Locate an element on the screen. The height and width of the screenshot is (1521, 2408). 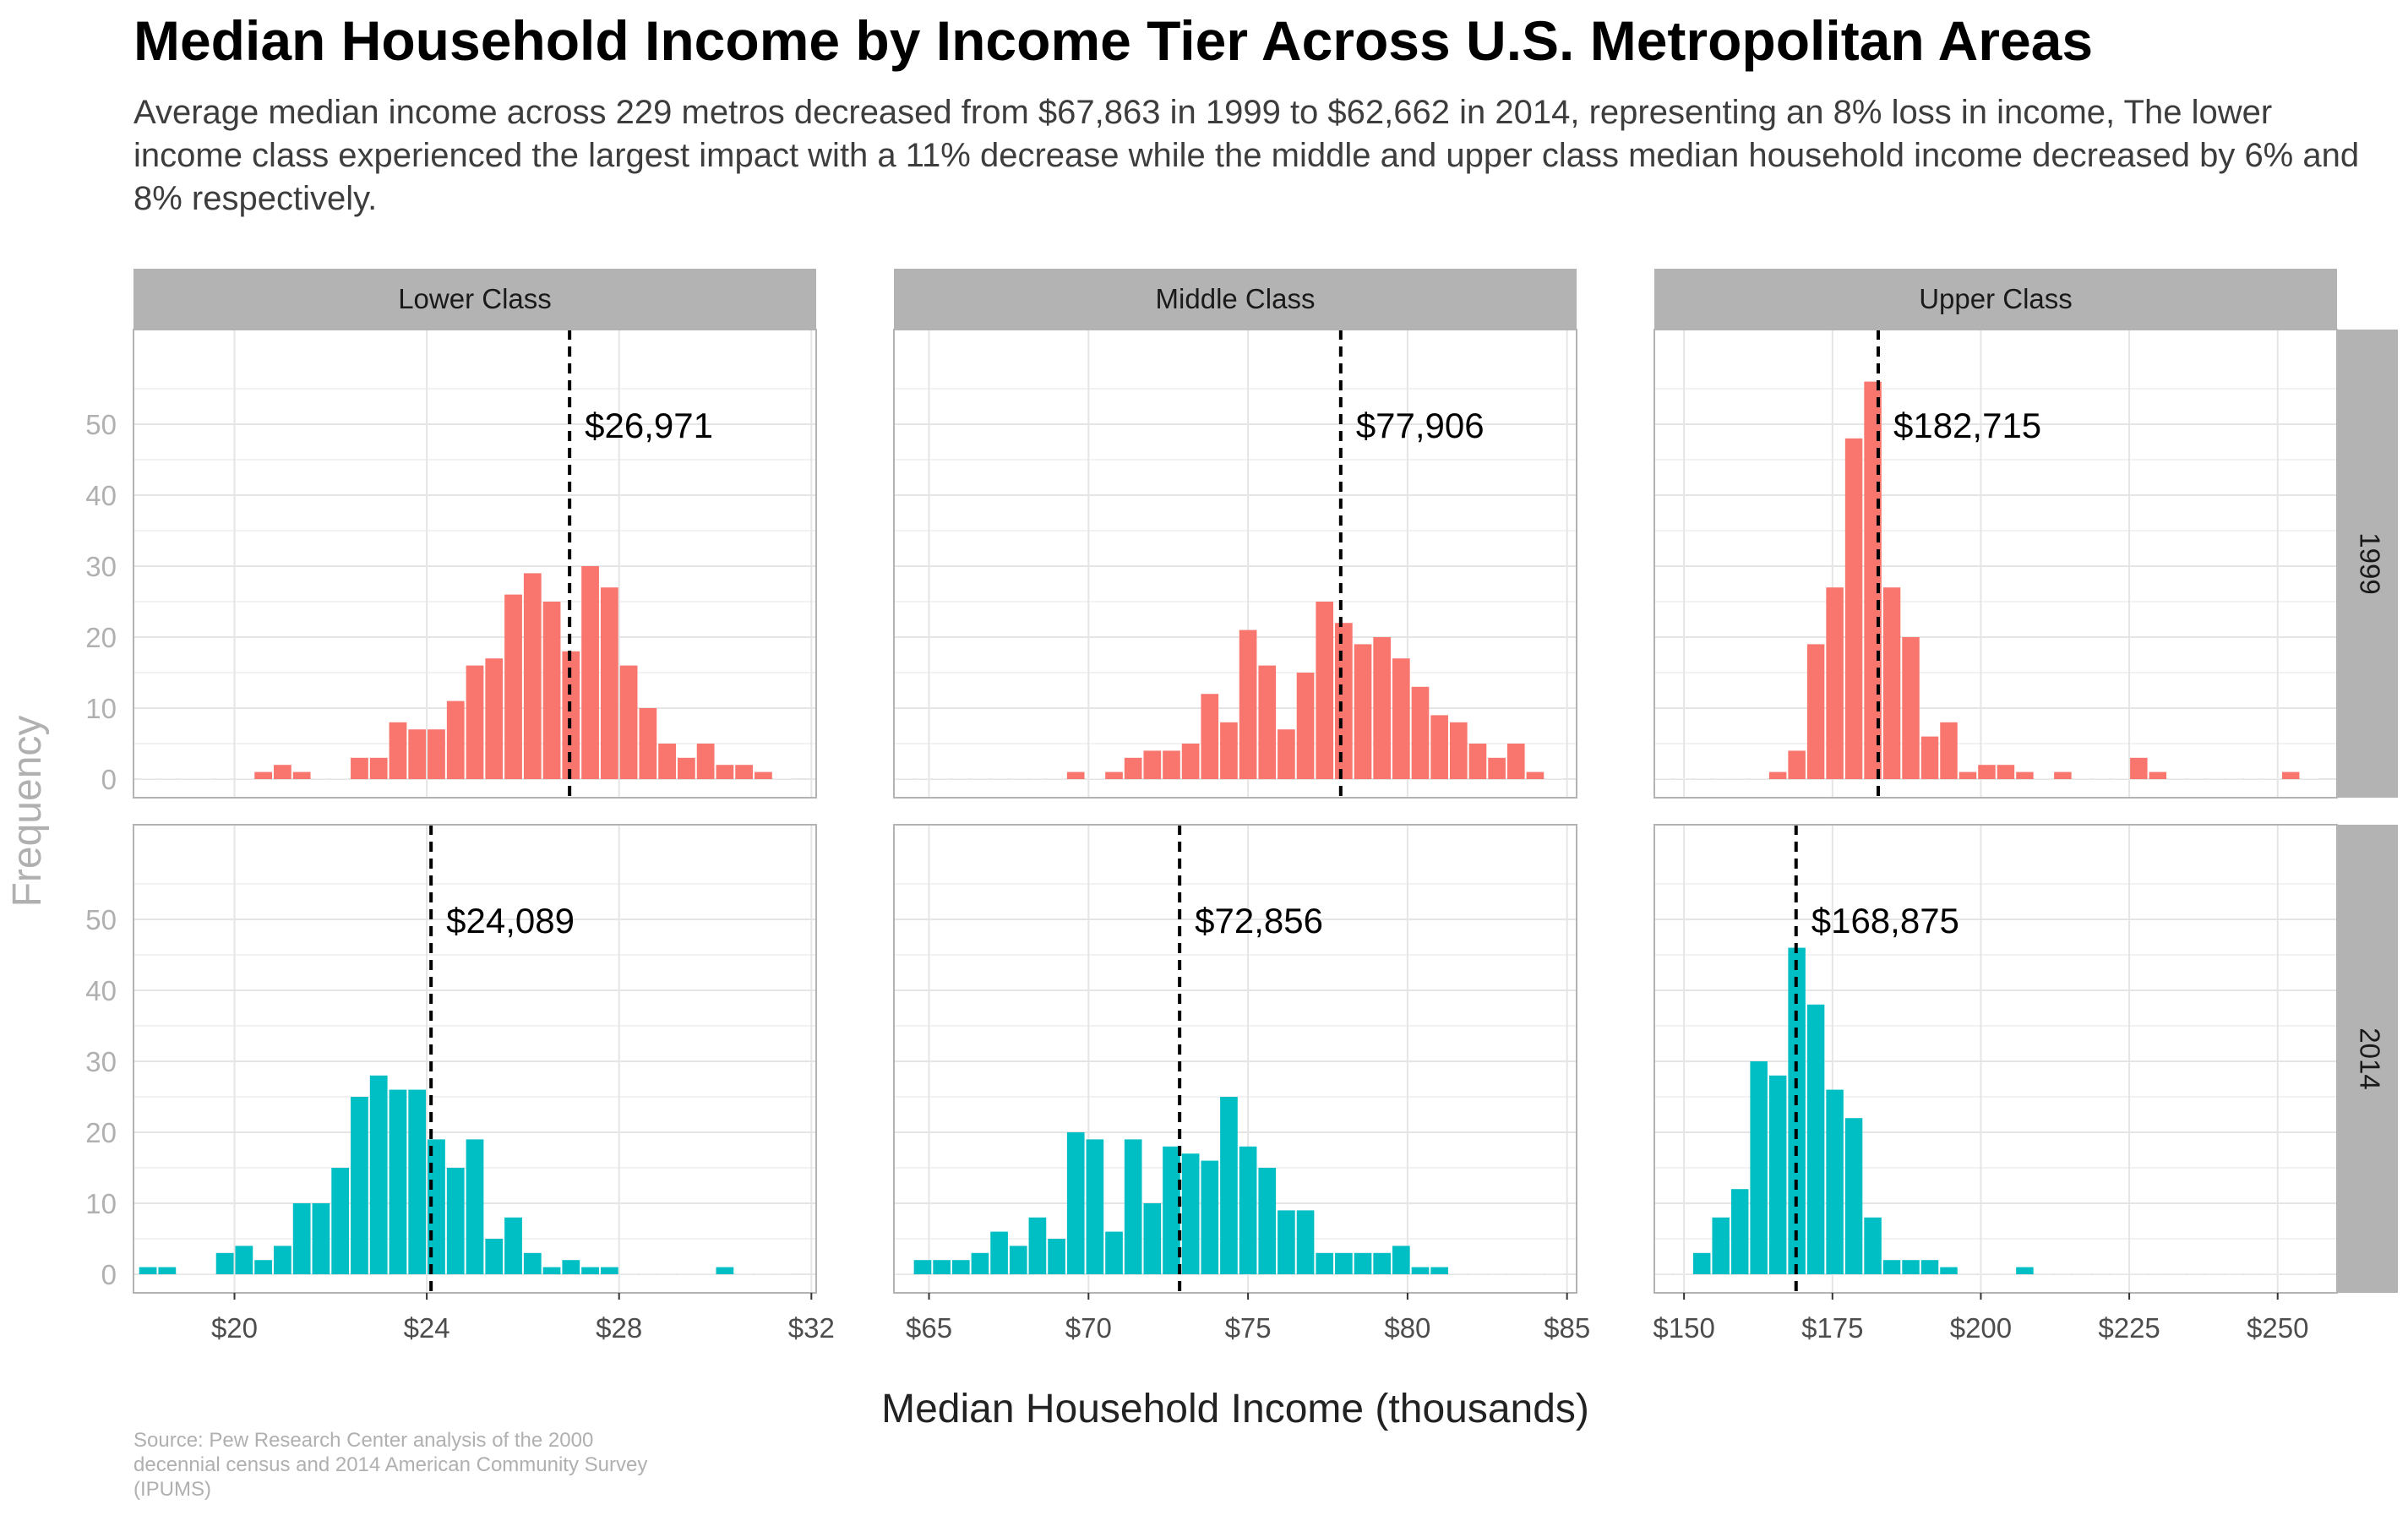
x-tick-label: $20 is located at coordinates (235, 1328).